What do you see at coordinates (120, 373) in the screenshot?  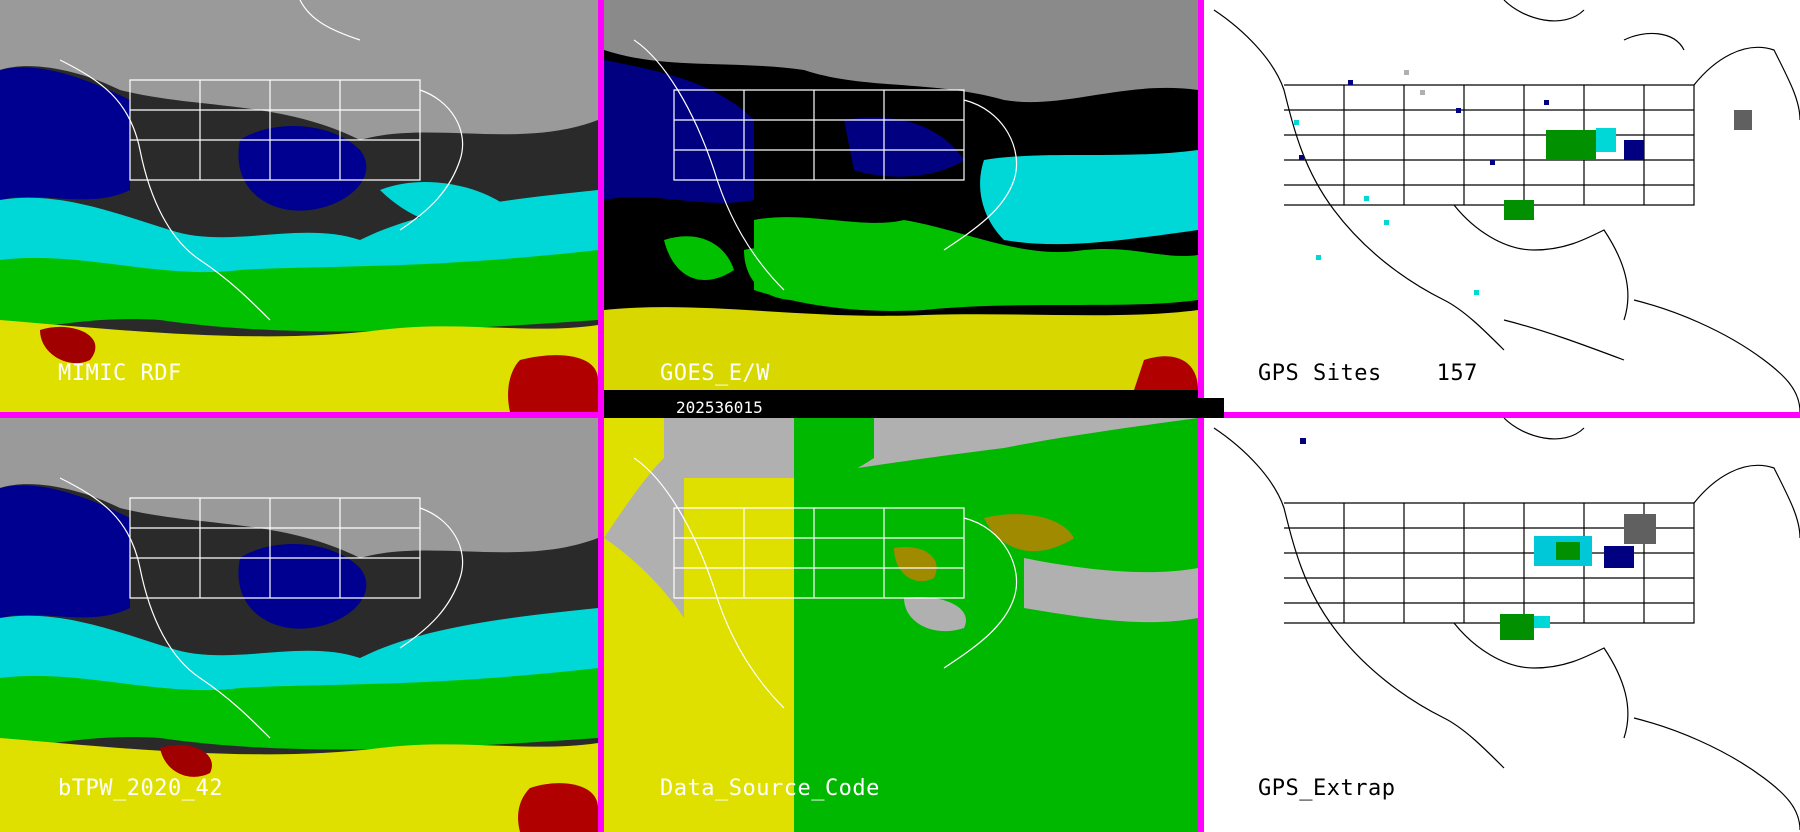 I see `panel-label: MIMIC RDF` at bounding box center [120, 373].